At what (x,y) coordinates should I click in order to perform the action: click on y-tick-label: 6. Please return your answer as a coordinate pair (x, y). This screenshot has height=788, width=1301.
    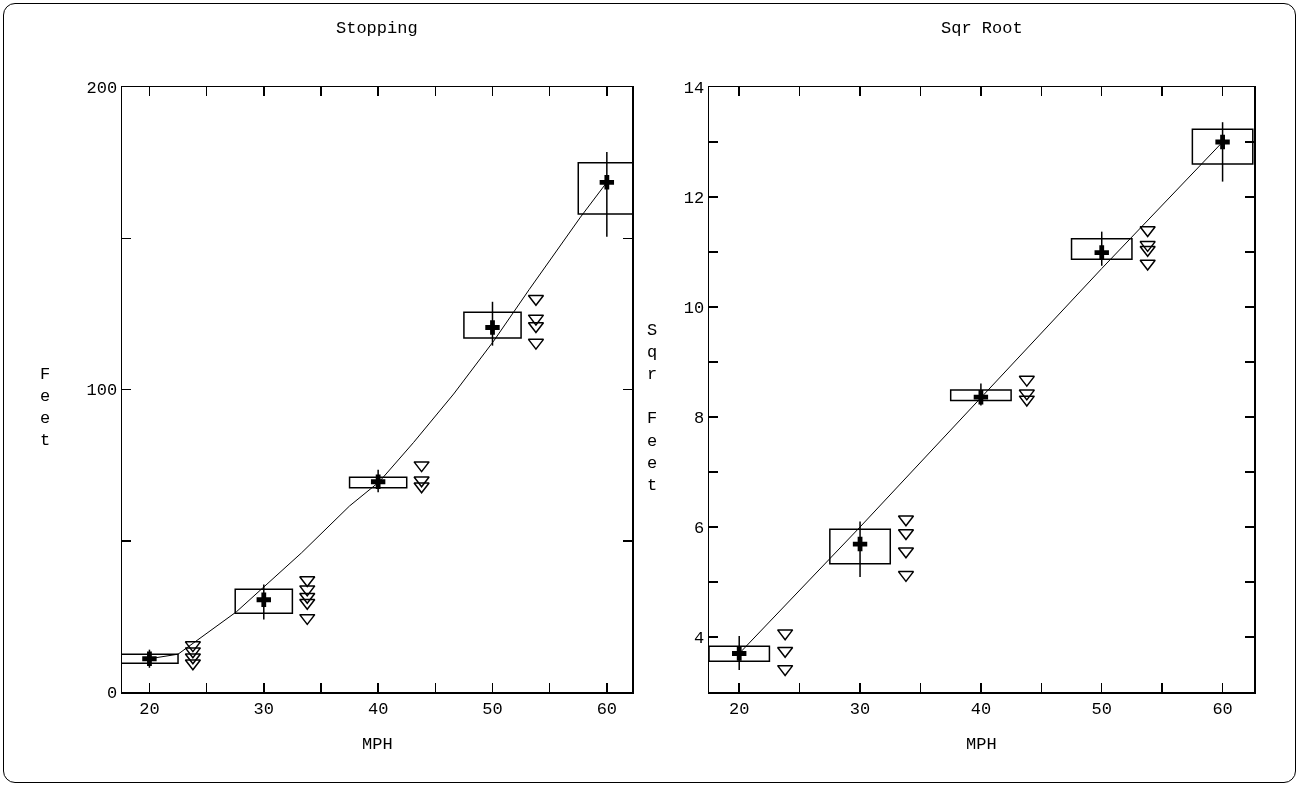
    Looking at the image, I should click on (699, 528).